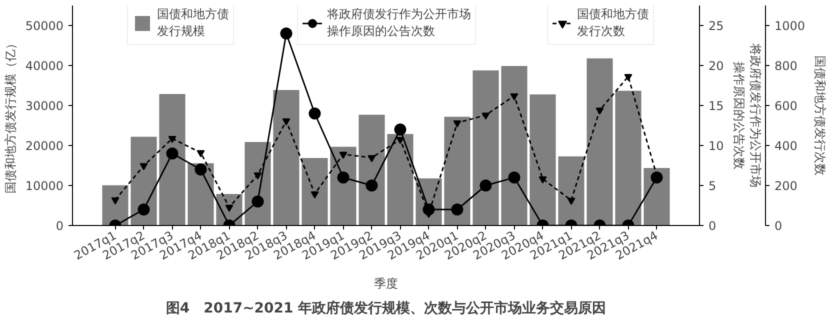  What do you see at coordinates (747, 115) in the screenshot?
I see `y2-axis-title: 将政府债发行作为公开市场操作原因的公告次数` at bounding box center [747, 115].